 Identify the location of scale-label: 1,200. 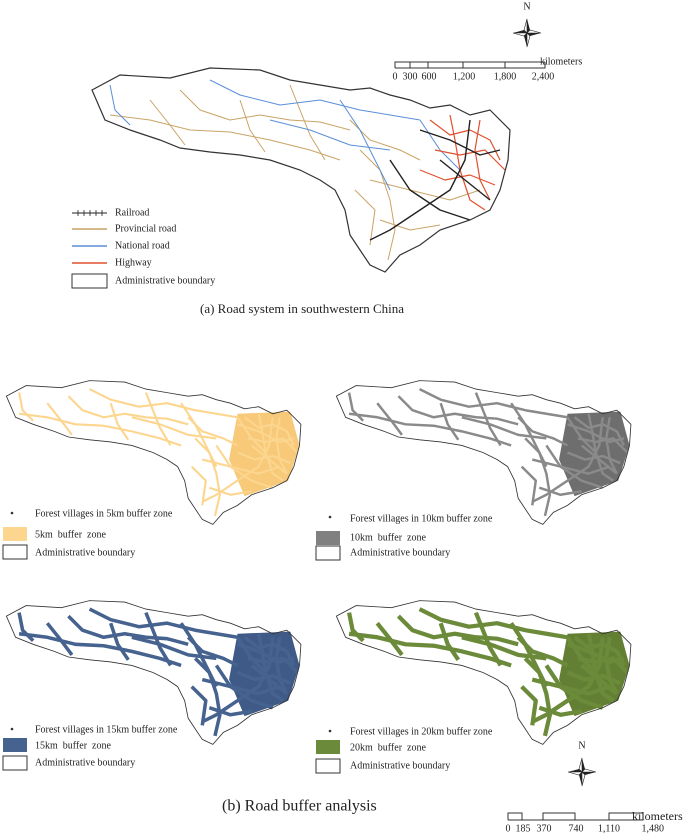
(464, 76).